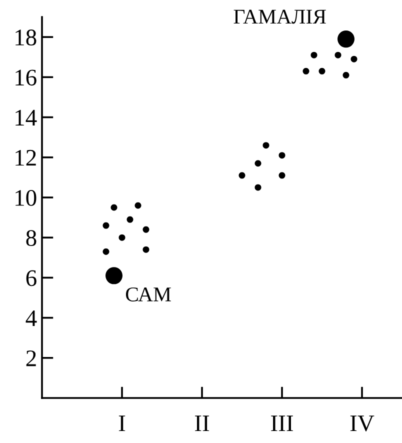 The image size is (402, 443). Describe the element at coordinates (282, 424) in the screenshot. I see `x-tick-label: III` at that location.